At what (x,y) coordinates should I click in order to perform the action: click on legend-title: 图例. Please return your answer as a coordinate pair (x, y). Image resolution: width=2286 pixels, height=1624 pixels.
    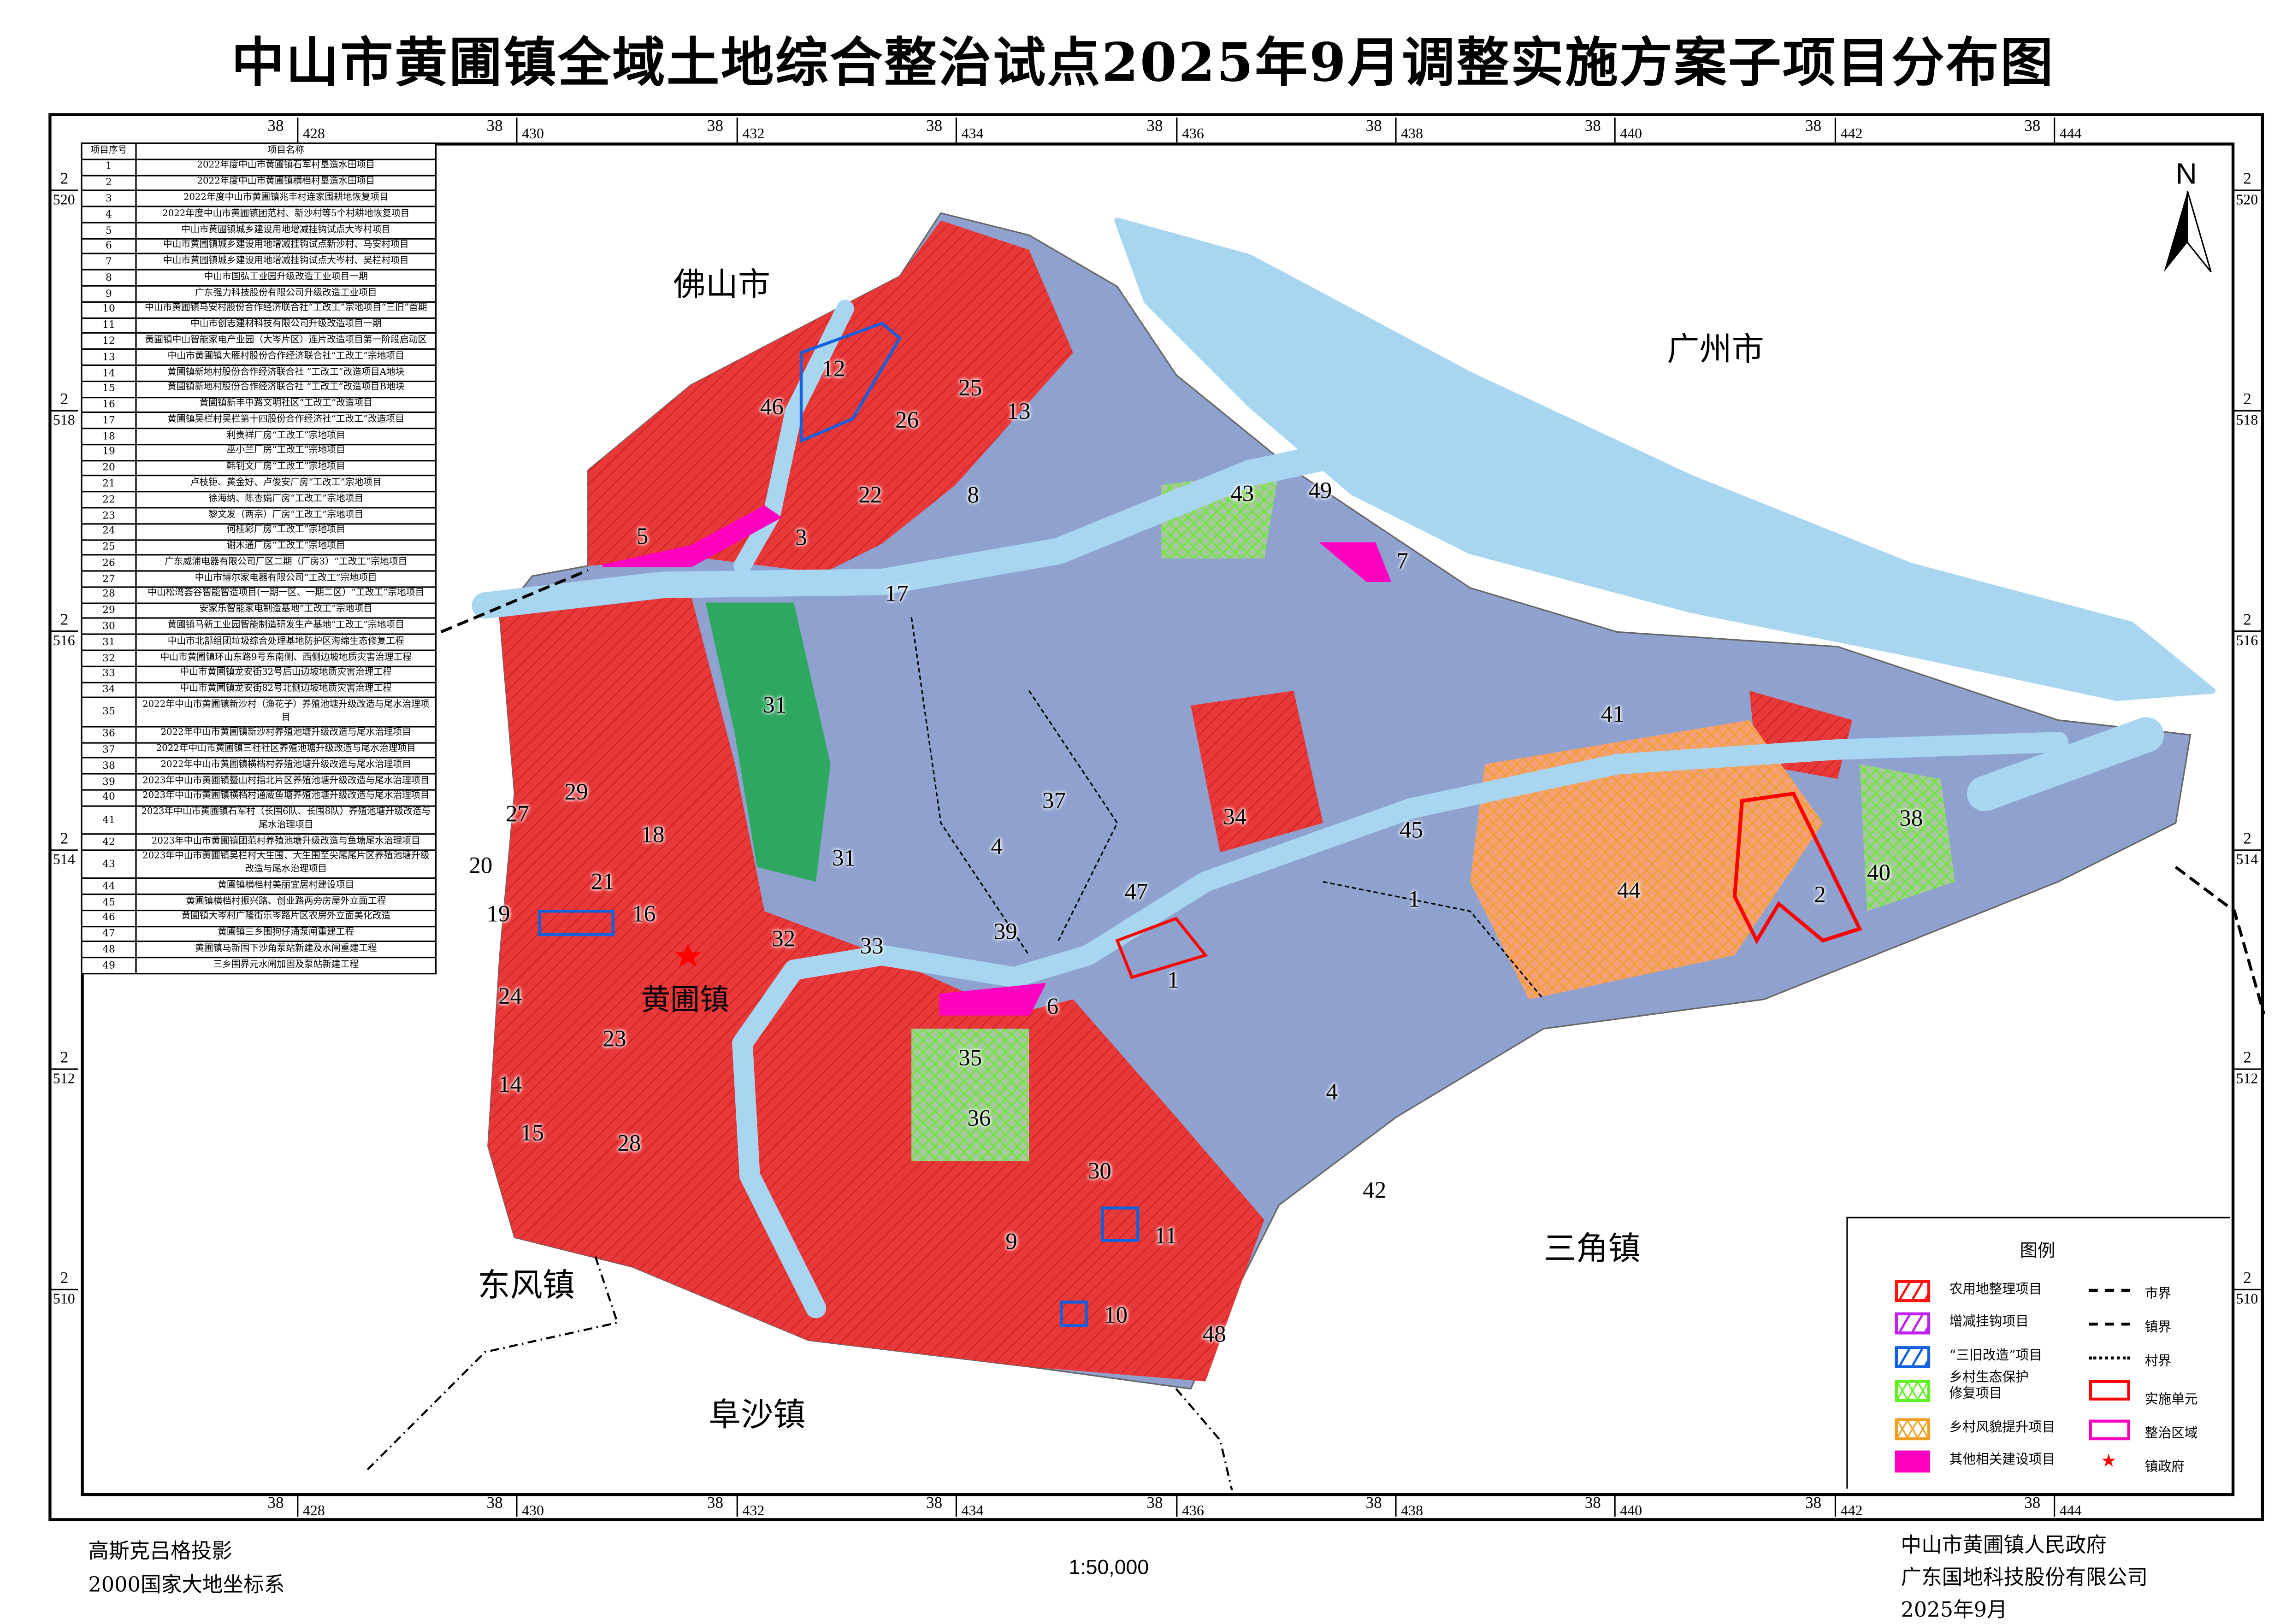
    Looking at the image, I should click on (2038, 1250).